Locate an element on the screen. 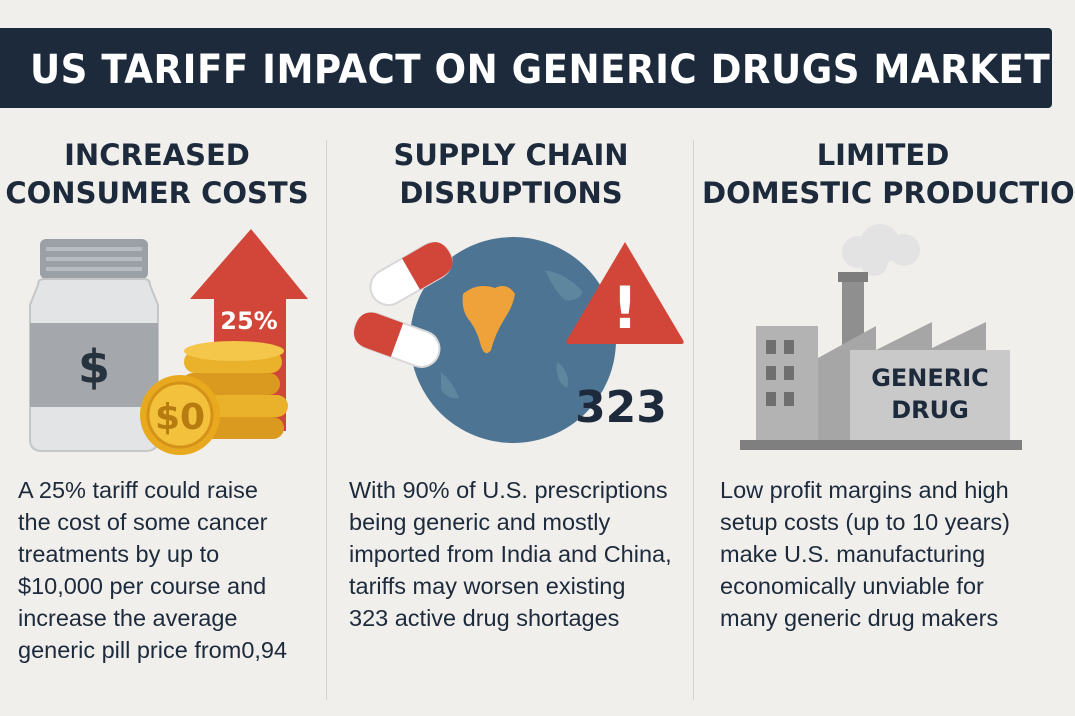  title-banner: US TARIFF IMPACT ON GENERIC DRUGS MARKET is located at coordinates (526, 68).